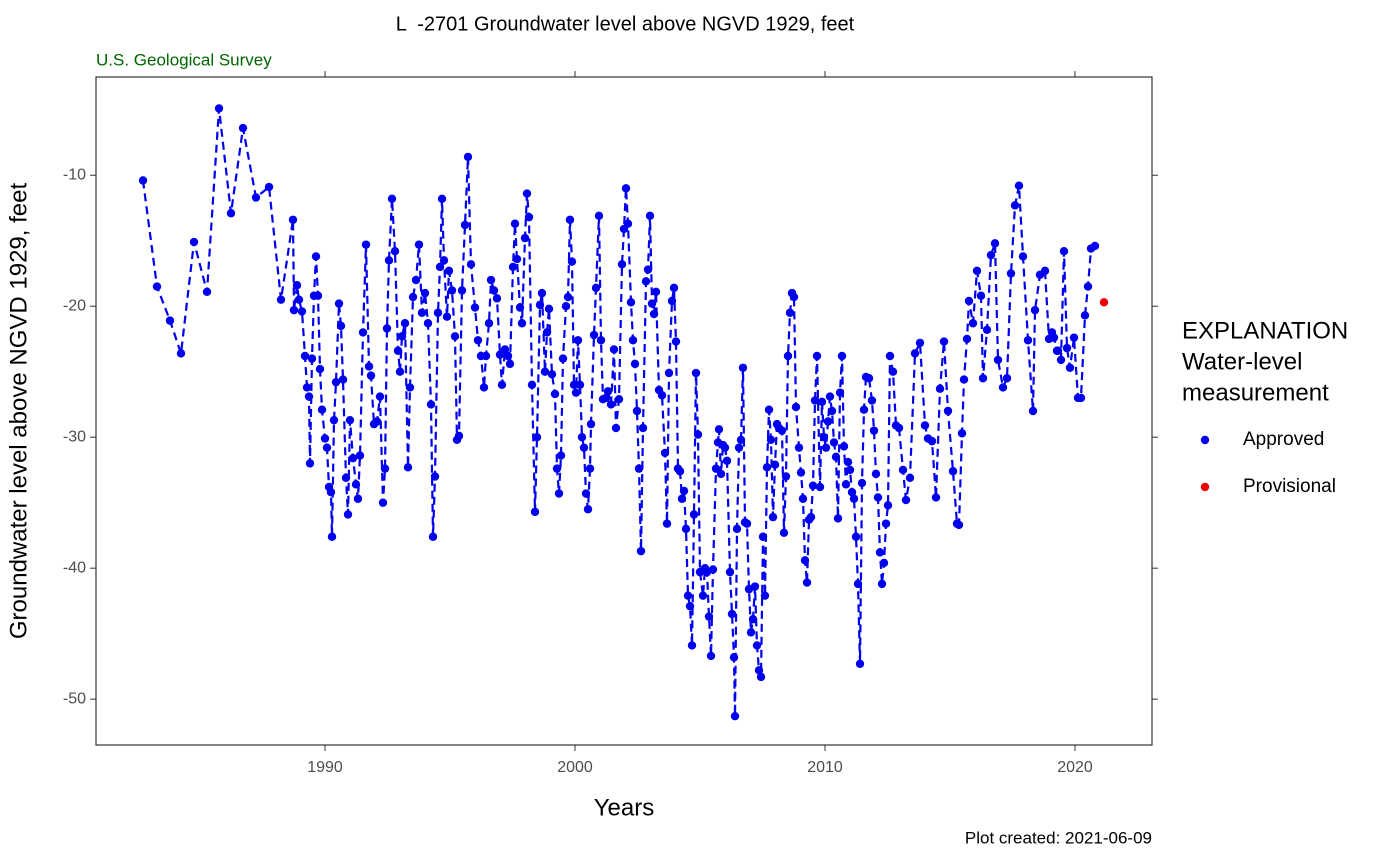 The width and height of the screenshot is (1400, 866). What do you see at coordinates (325, 767) in the screenshot?
I see `x-tick-label: 1990` at bounding box center [325, 767].